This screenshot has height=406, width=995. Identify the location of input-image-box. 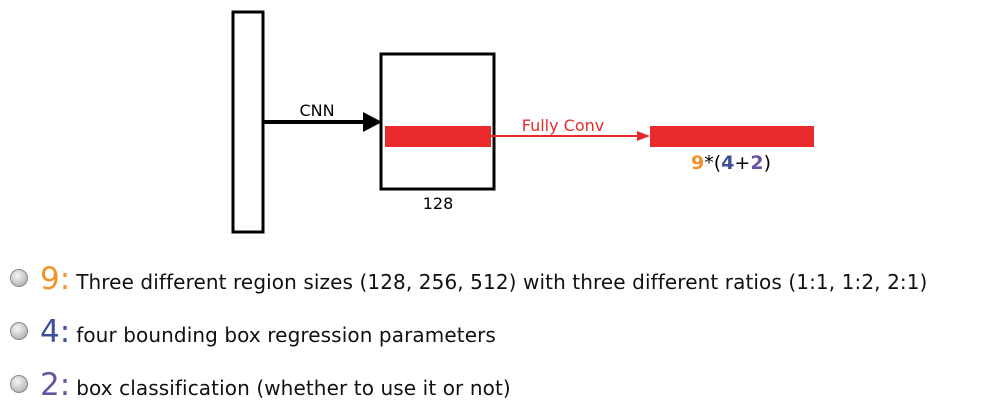
(248, 122).